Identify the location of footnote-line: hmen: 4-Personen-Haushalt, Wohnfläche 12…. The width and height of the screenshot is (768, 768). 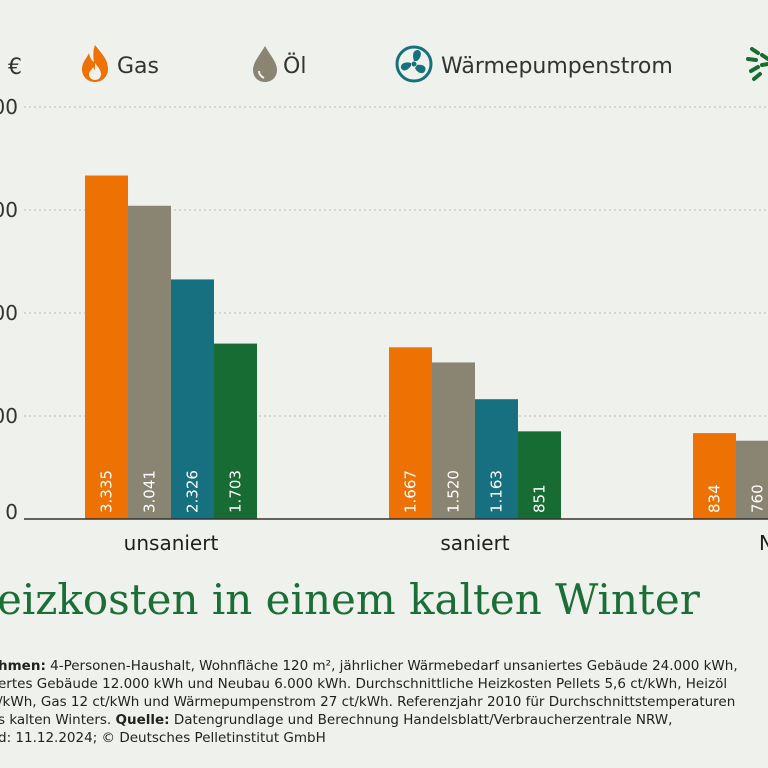
(369, 666).